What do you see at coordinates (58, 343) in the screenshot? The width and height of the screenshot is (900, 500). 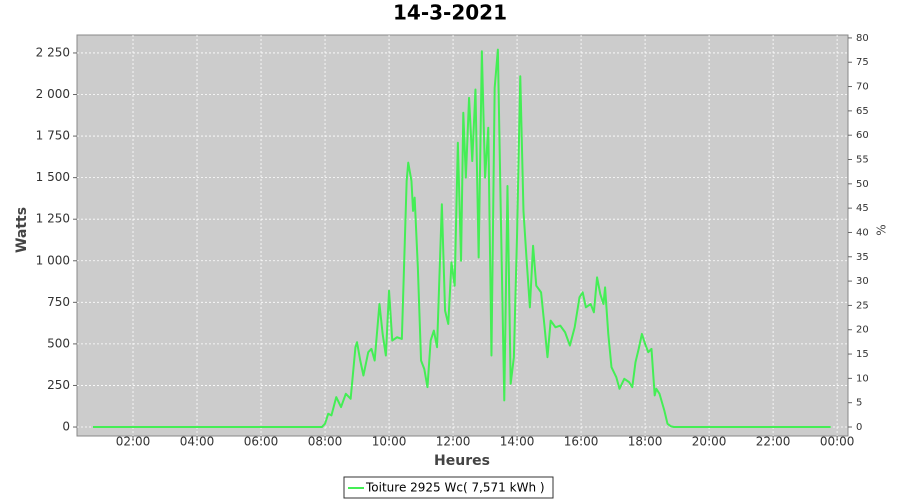 I see `y-tick-label: 500` at bounding box center [58, 343].